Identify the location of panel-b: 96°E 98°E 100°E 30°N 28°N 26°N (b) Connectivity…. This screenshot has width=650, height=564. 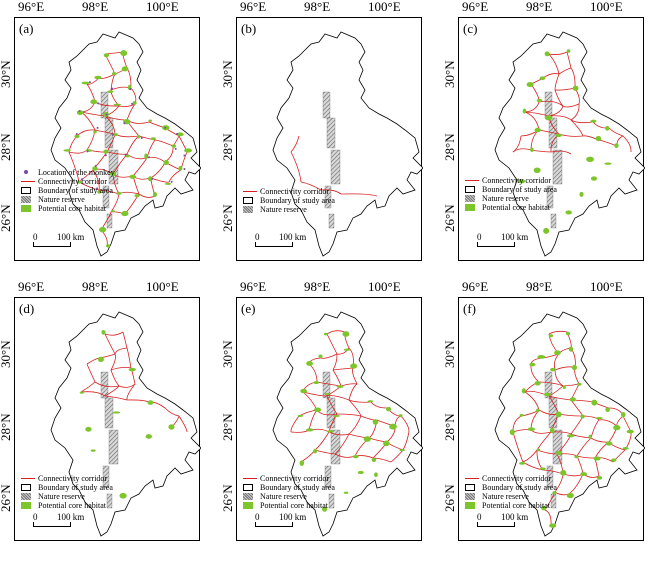
(321, 131).